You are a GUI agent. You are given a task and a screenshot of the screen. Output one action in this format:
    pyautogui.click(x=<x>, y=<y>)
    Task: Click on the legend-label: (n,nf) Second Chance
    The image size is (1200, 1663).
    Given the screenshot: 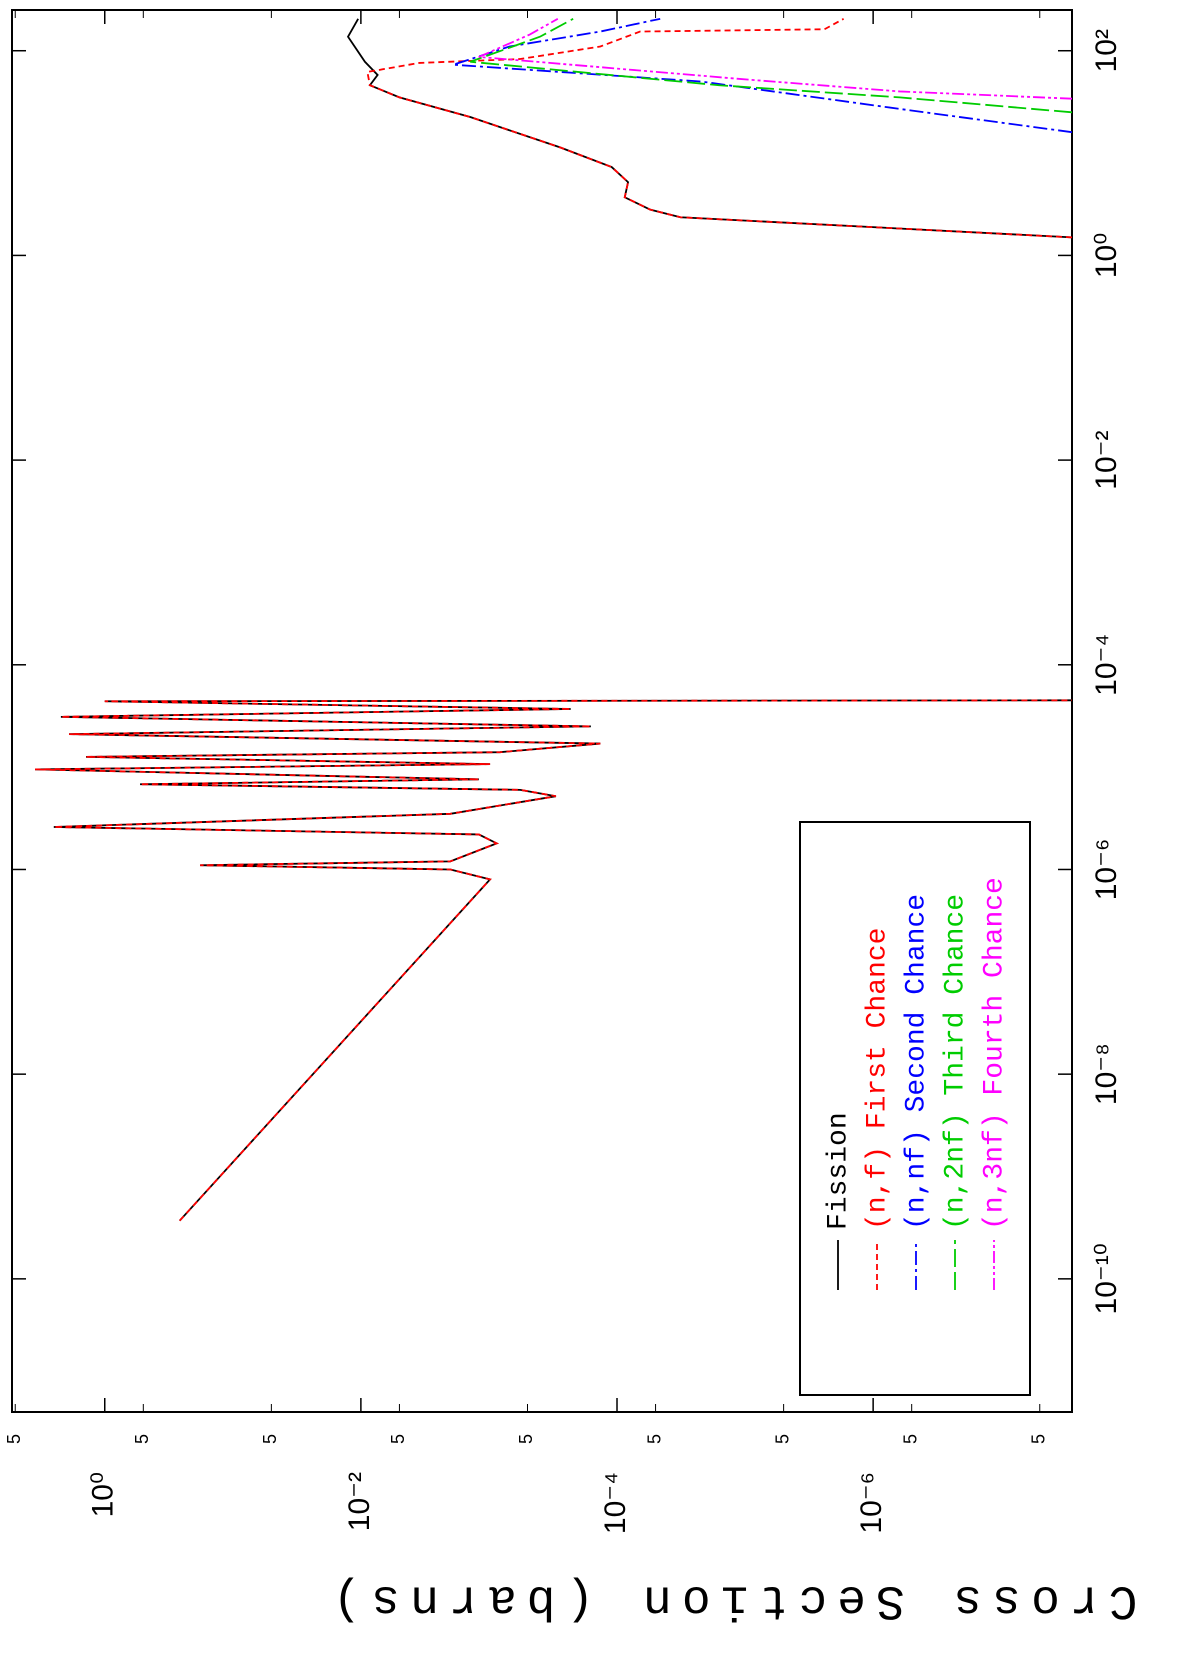 What is the action you would take?
    pyautogui.click(x=916, y=1062)
    